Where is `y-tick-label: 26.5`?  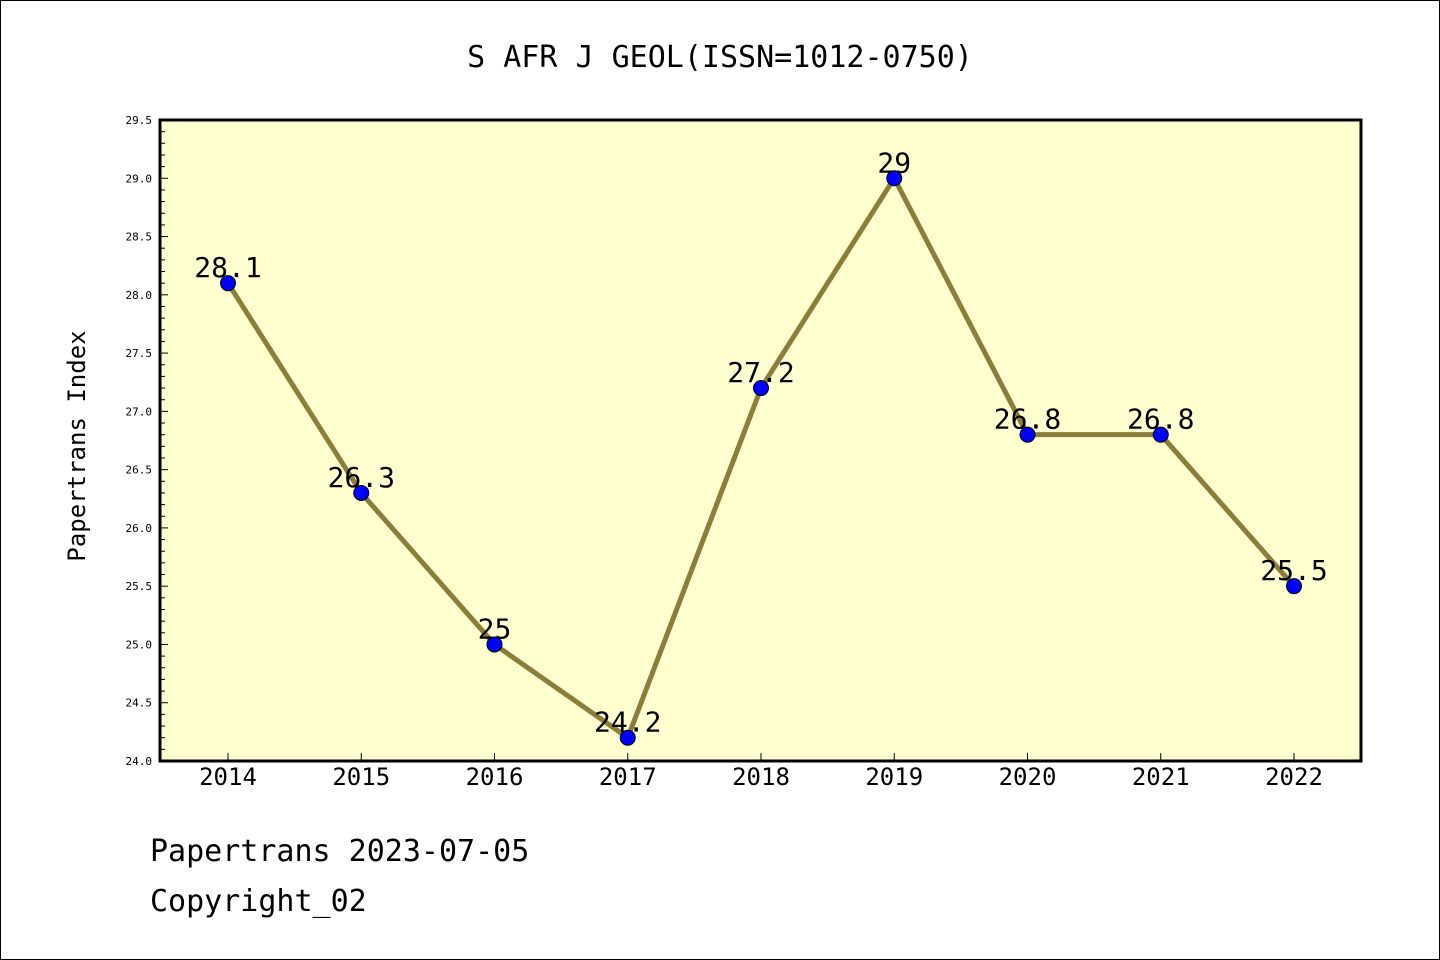 y-tick-label: 26.5 is located at coordinates (139, 470).